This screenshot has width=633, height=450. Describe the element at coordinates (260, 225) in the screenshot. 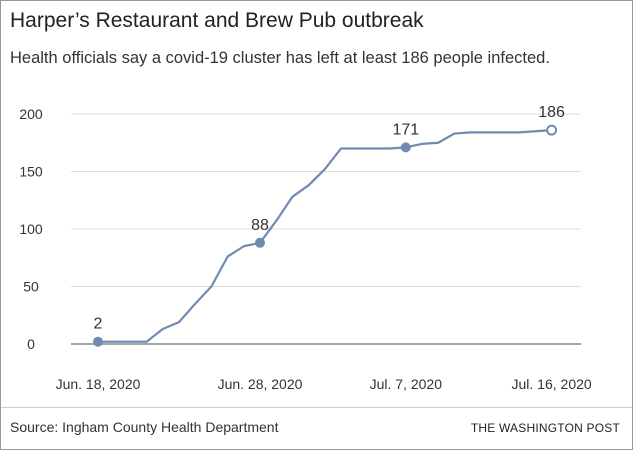

I see `data-label: 88` at that location.